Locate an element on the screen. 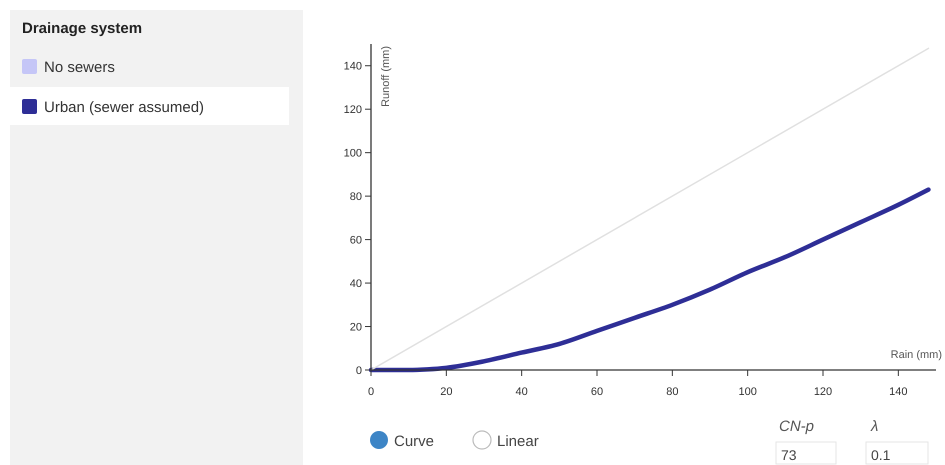 The height and width of the screenshot is (465, 945). y-tick-label: 100 is located at coordinates (353, 154).